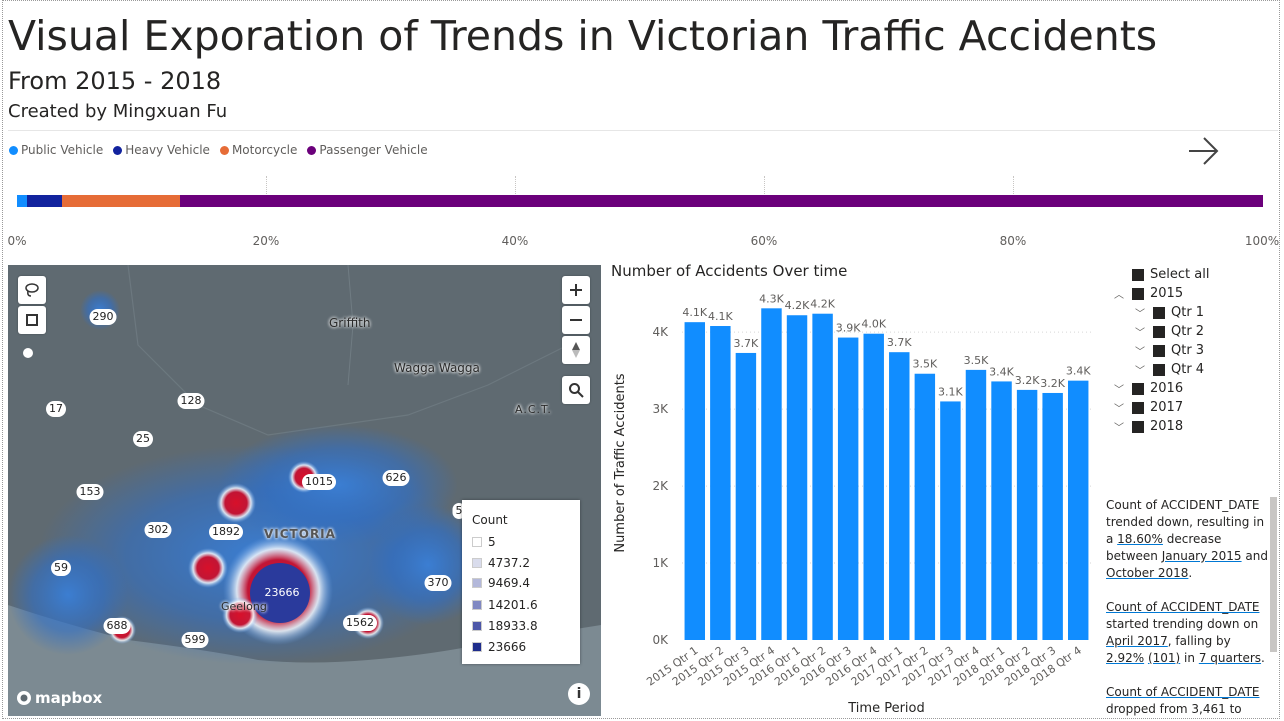  Describe the element at coordinates (226, 532) in the screenshot. I see `cluster-label: 1892` at that location.